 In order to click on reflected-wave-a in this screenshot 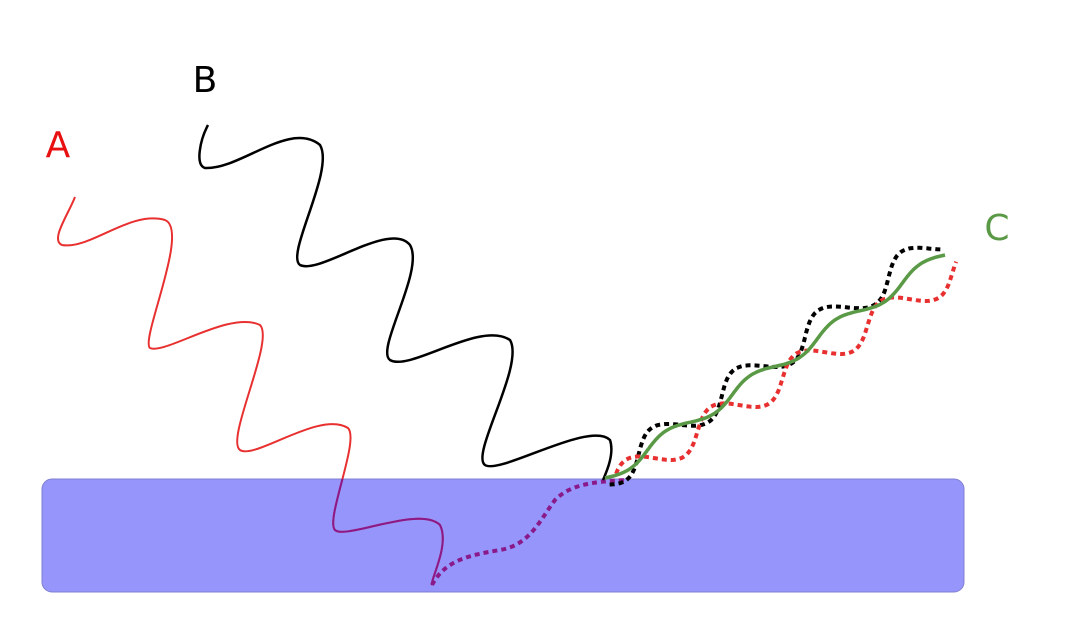, I will do `click(786, 367)`.